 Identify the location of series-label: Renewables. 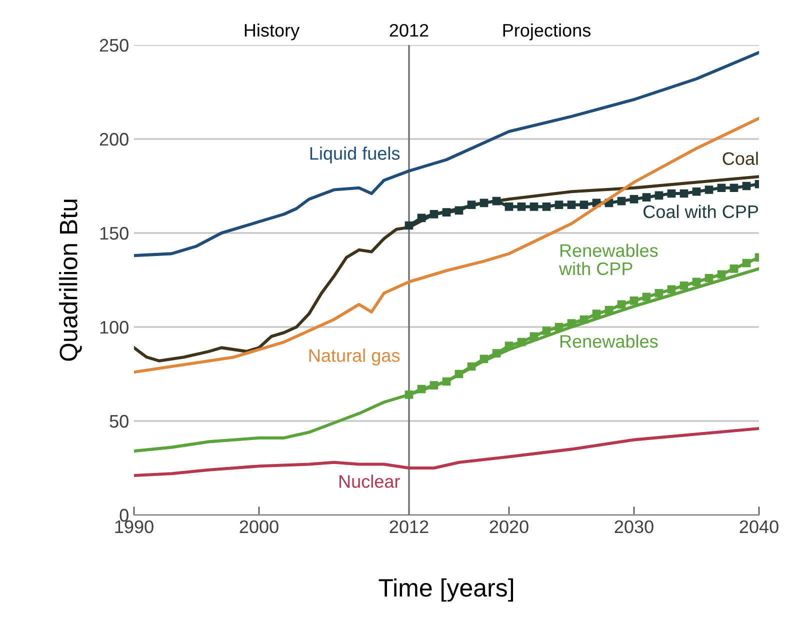
(609, 341).